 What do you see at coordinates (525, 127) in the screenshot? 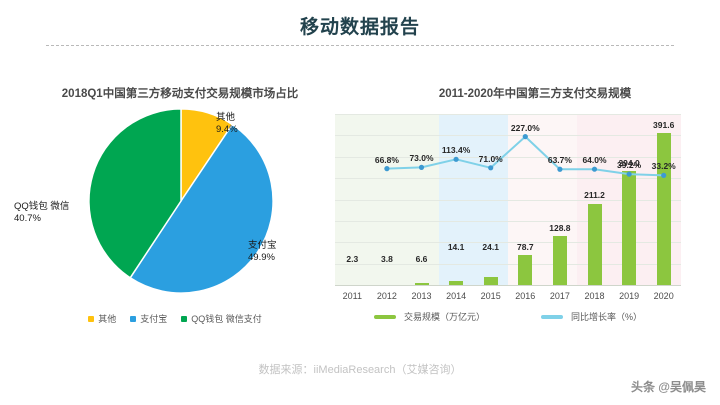
I see `growth-value-label: 227.0%` at bounding box center [525, 127].